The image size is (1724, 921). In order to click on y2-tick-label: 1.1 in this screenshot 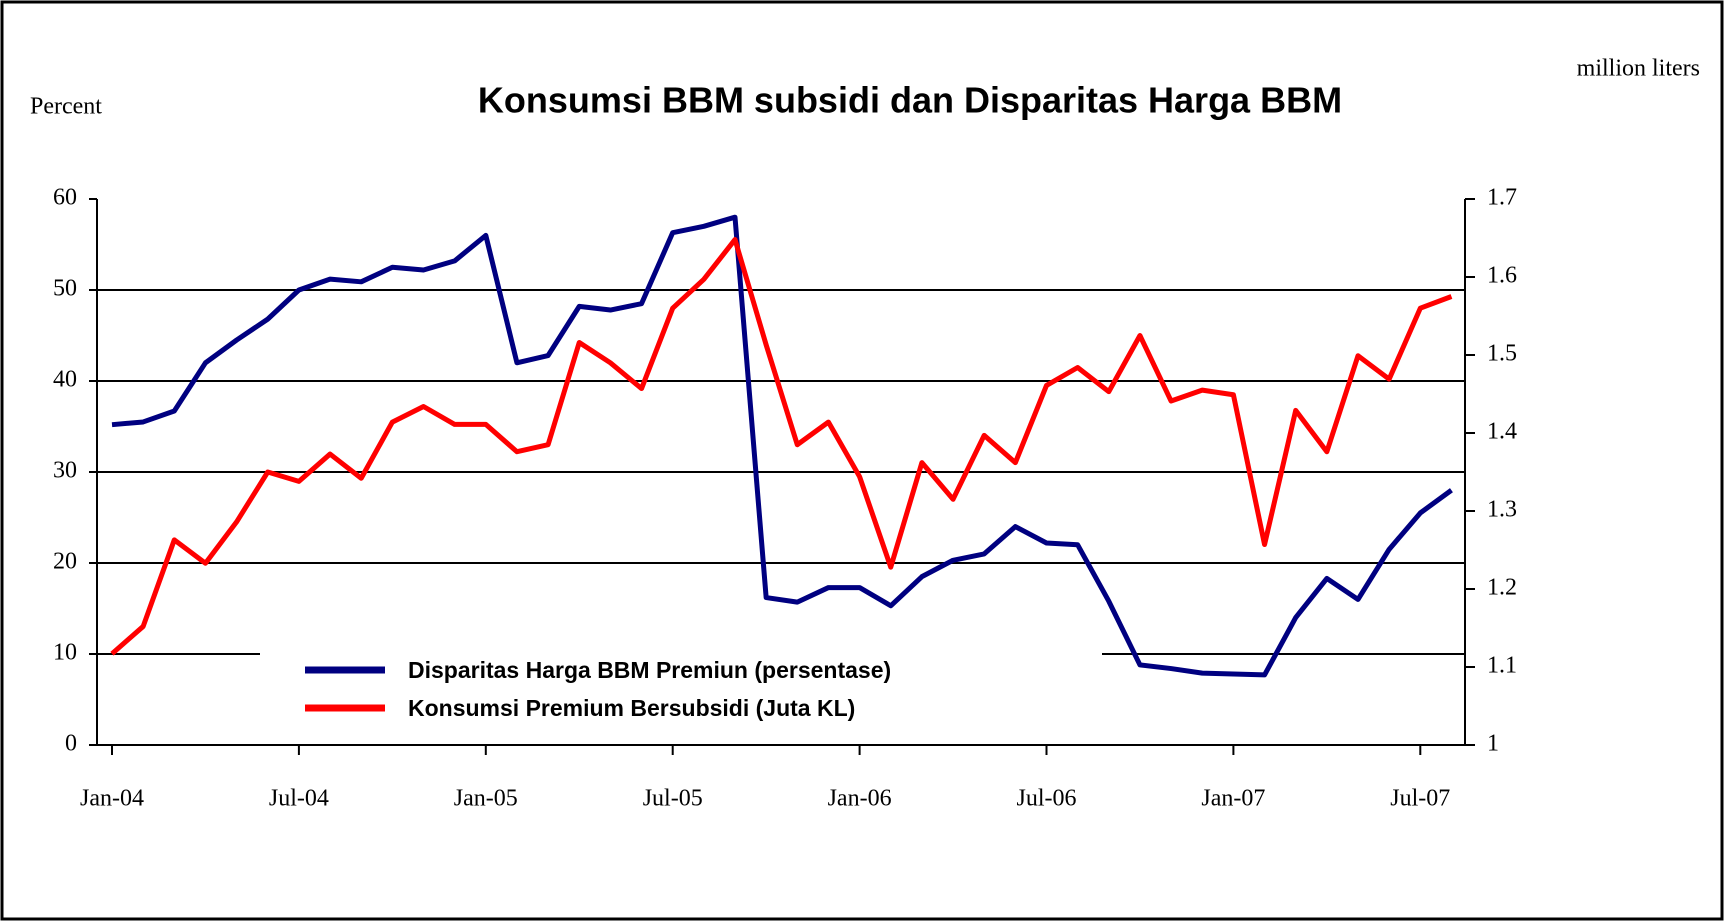, I will do `click(1502, 666)`.